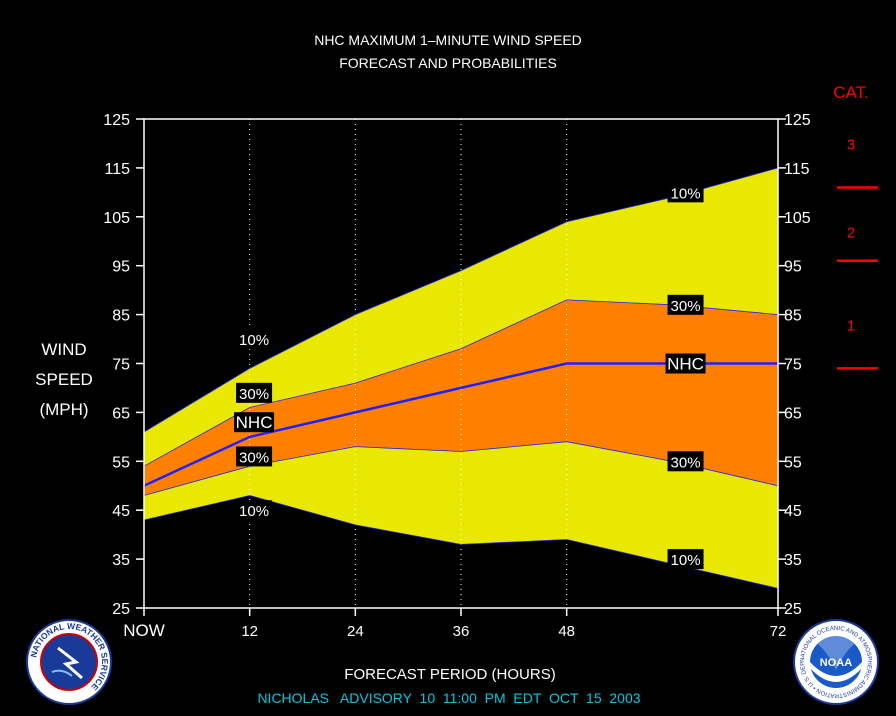  I want to click on y-tick-label-left: 55, so click(121, 462).